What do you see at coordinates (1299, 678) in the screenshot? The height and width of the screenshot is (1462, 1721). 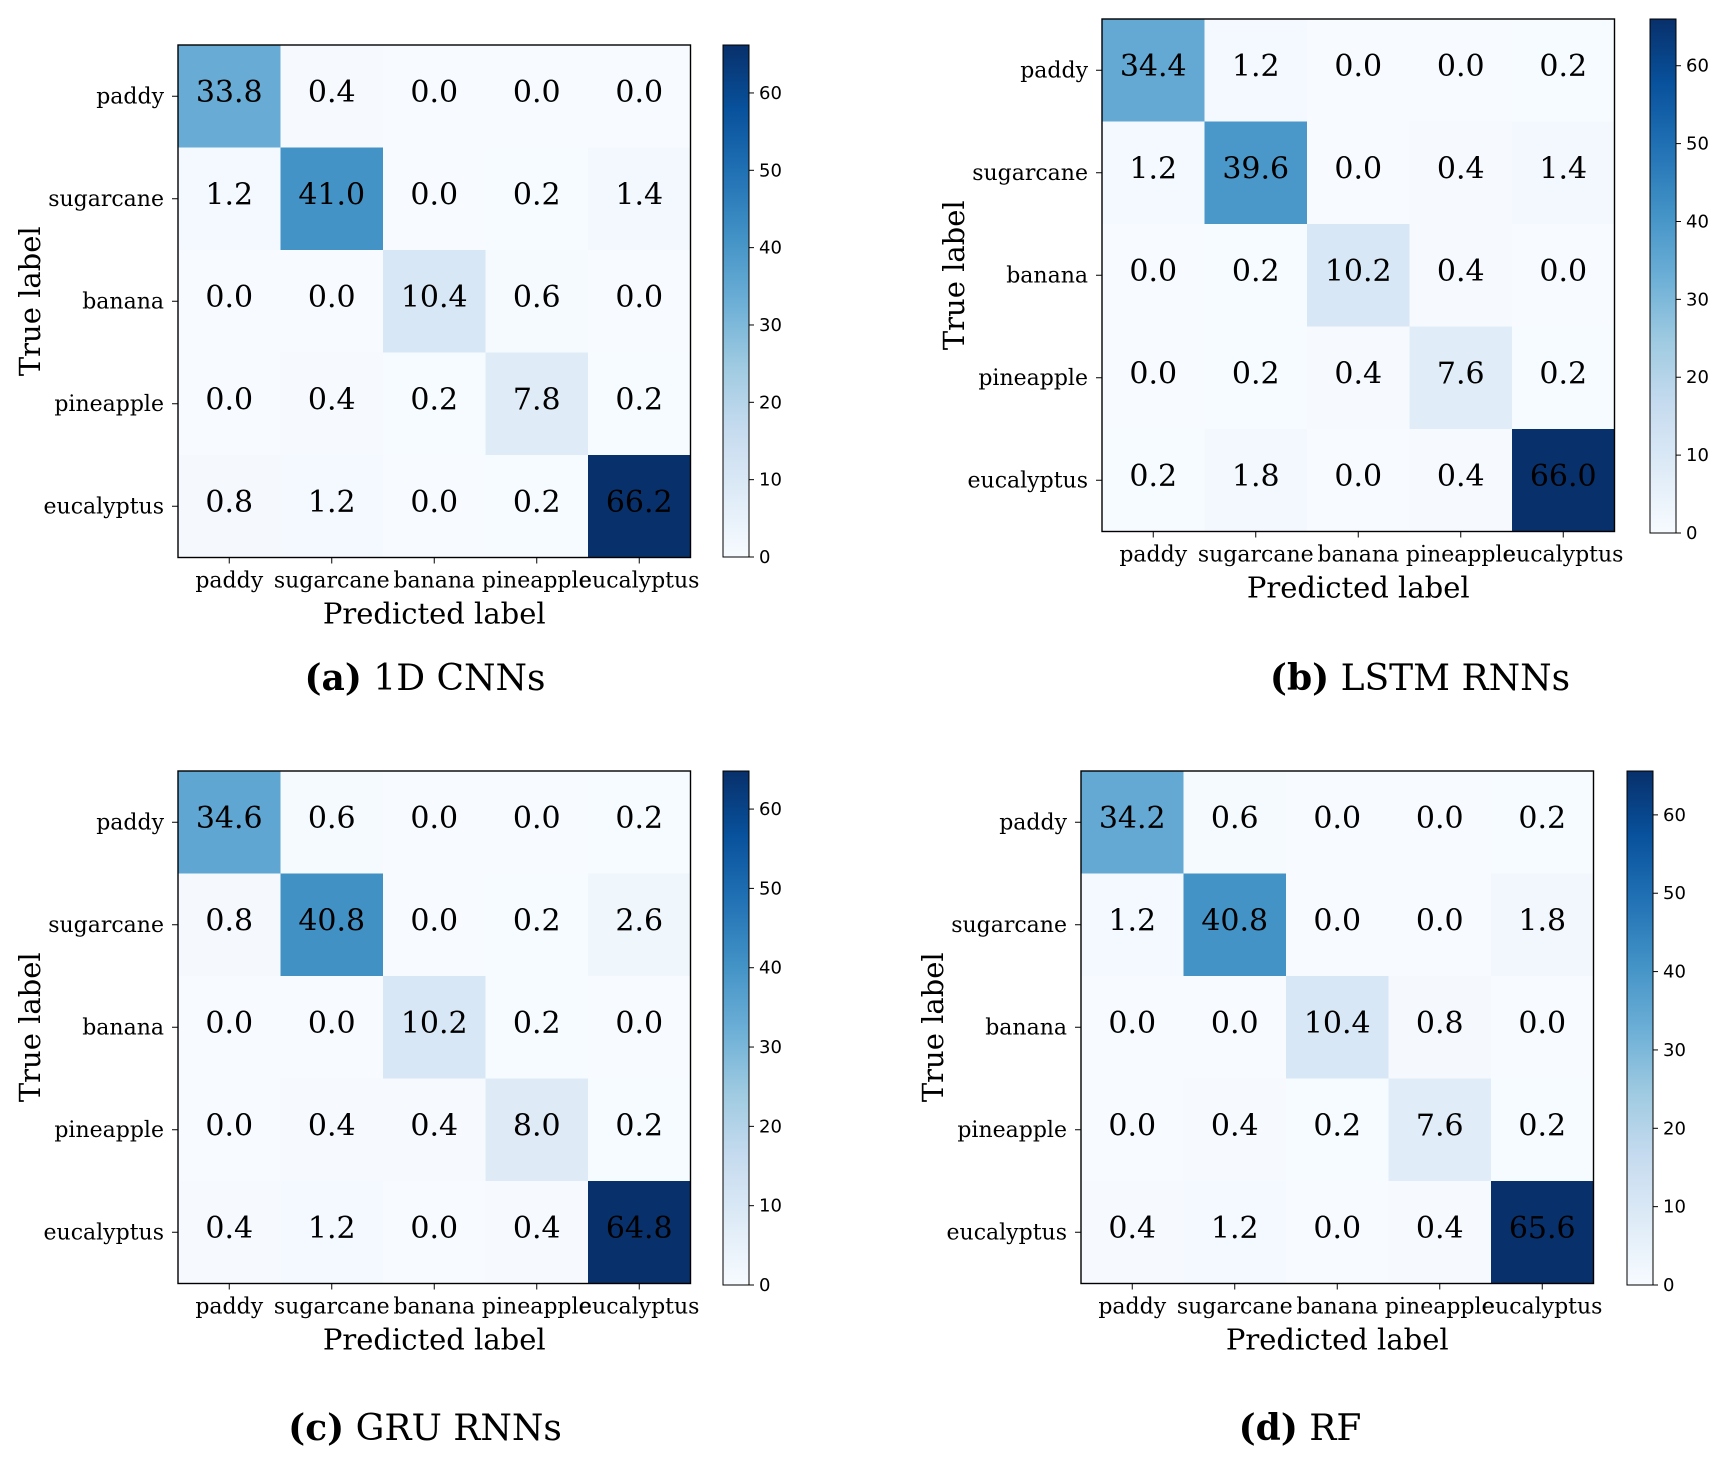 I see `caption-letter: (b)` at bounding box center [1299, 678].